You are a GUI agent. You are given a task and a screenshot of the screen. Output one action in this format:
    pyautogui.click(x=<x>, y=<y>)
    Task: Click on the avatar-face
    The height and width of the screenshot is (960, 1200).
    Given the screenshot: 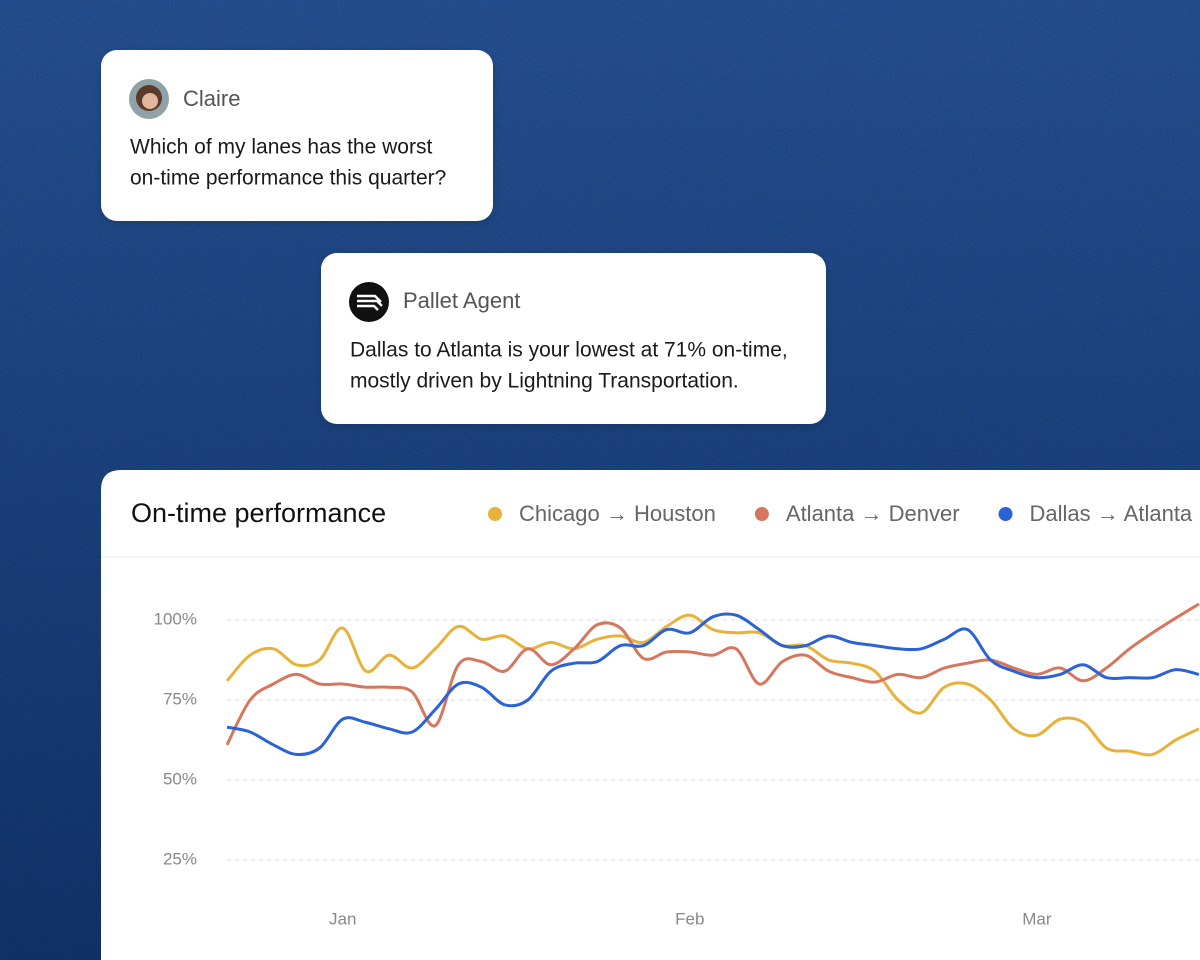 What is the action you would take?
    pyautogui.click(x=150, y=101)
    